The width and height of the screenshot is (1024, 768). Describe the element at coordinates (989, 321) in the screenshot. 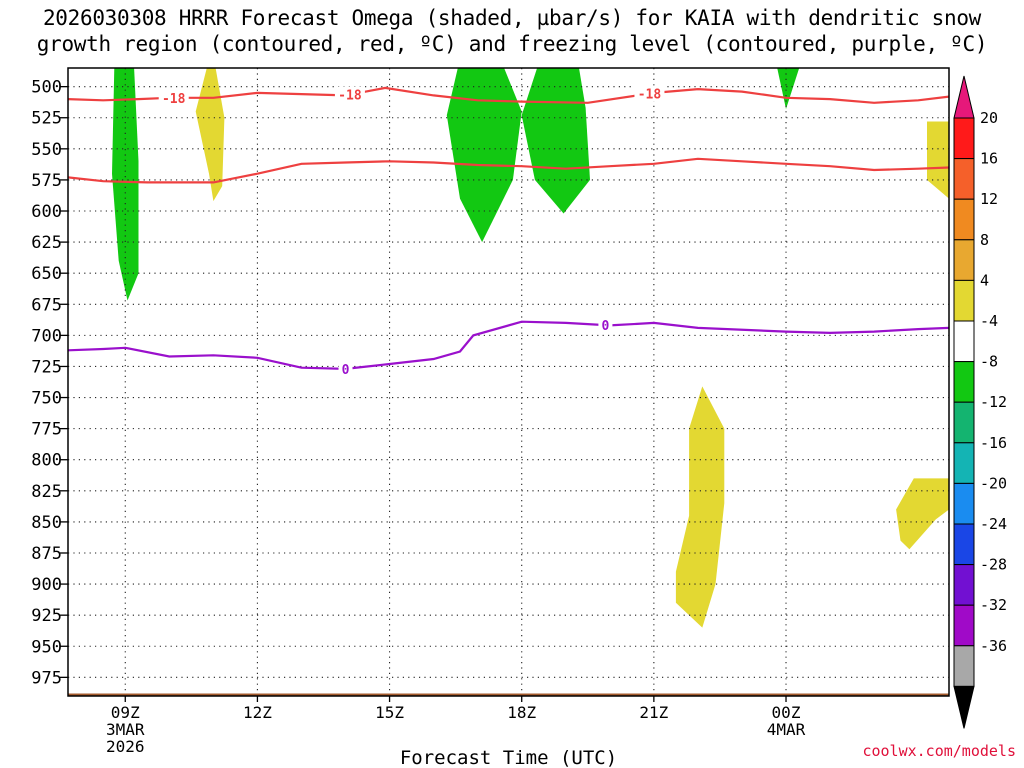

I see `colorbar-label-5: -4` at that location.